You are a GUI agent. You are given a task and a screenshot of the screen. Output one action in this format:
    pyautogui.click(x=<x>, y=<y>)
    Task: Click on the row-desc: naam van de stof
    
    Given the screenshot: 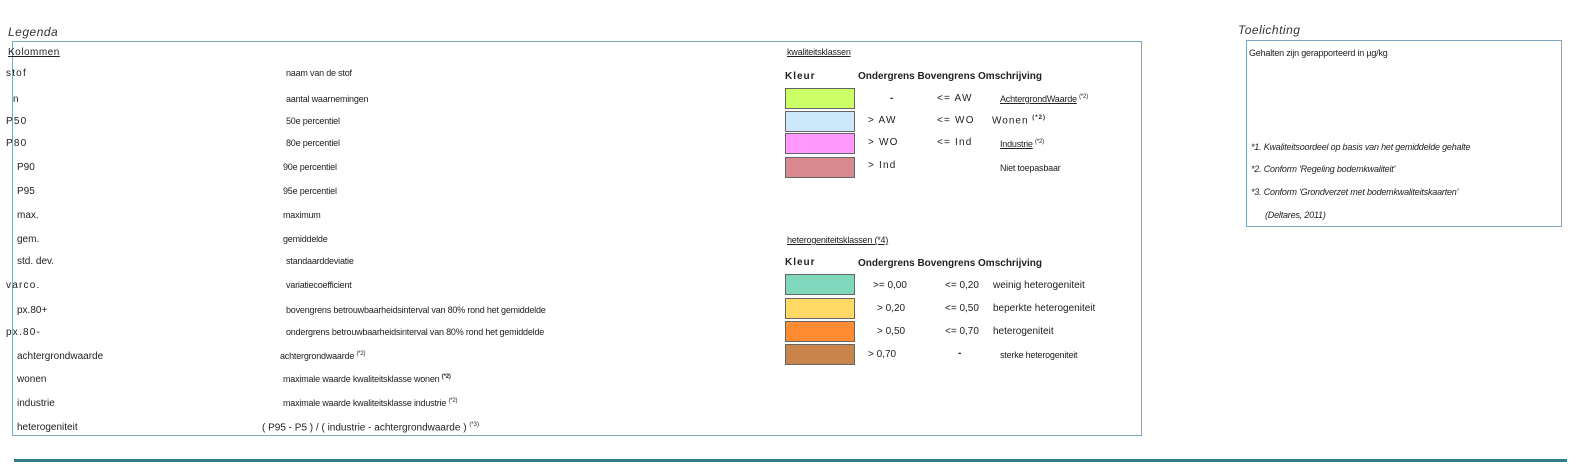 What is the action you would take?
    pyautogui.click(x=319, y=73)
    